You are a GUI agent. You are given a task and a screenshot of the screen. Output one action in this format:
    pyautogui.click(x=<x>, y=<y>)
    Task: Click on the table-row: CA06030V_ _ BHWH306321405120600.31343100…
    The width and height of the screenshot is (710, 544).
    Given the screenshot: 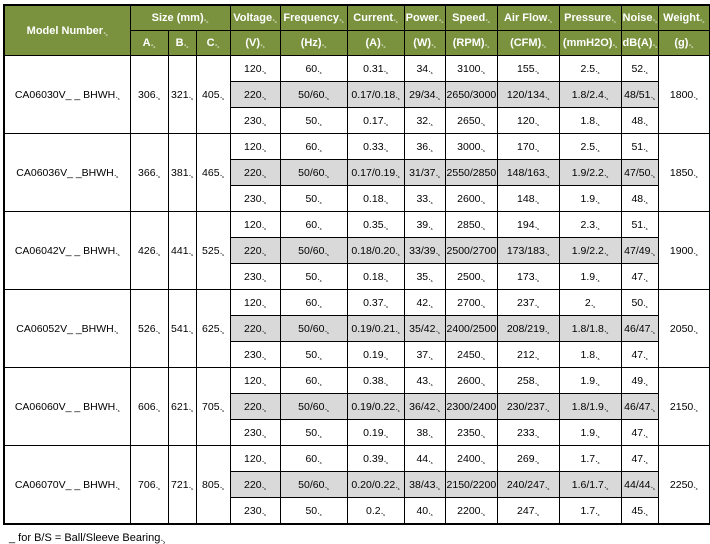 What is the action you would take?
    pyautogui.click(x=356, y=94)
    